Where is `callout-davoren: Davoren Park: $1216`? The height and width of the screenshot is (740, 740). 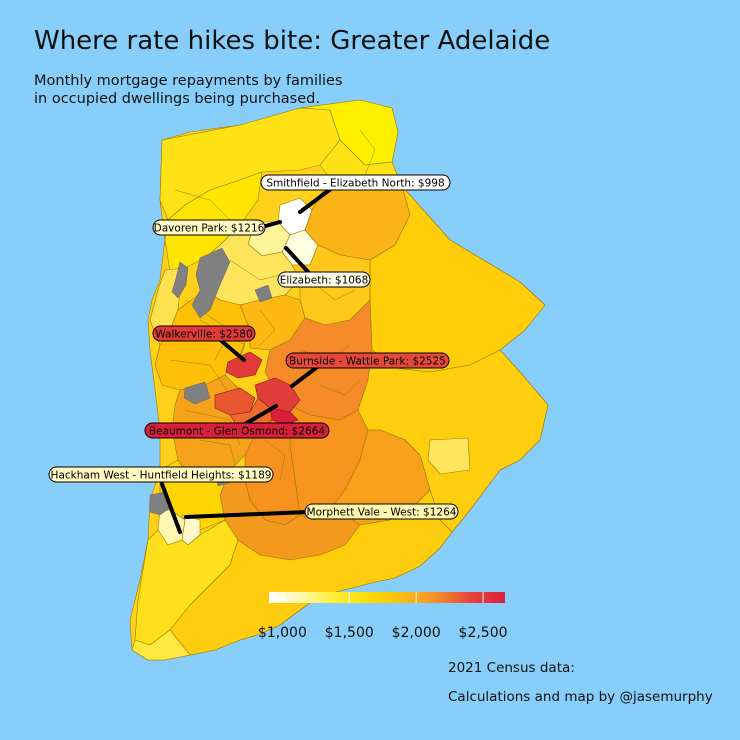
callout-davoren: Davoren Park: $1216 is located at coordinates (209, 227).